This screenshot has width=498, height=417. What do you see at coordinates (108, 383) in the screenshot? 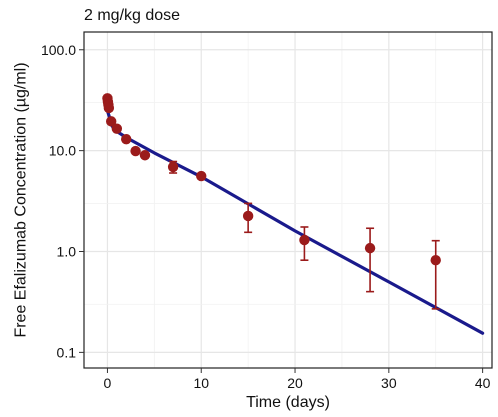
I see `x-tick-label: 0` at bounding box center [108, 383].